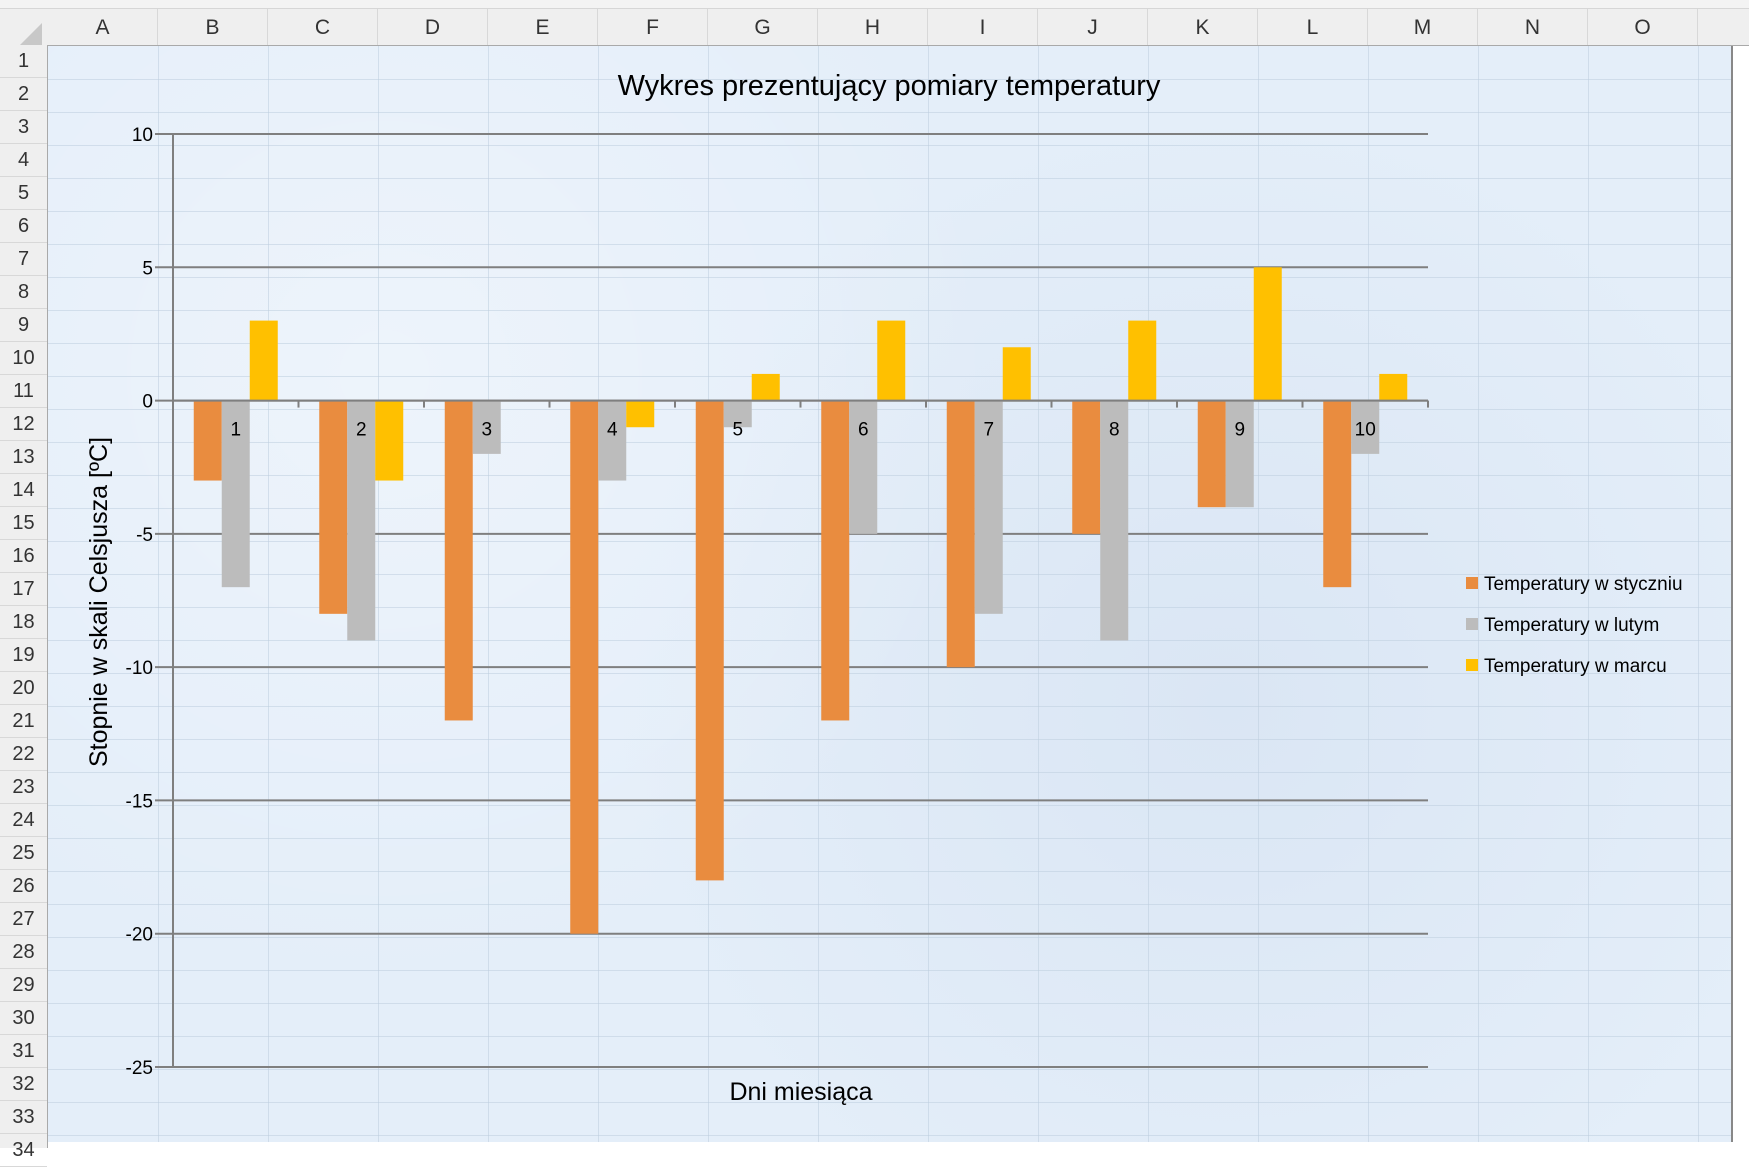 This screenshot has height=1167, width=1749. Describe the element at coordinates (23, 424) in the screenshot. I see `row-header-12: 12` at that location.